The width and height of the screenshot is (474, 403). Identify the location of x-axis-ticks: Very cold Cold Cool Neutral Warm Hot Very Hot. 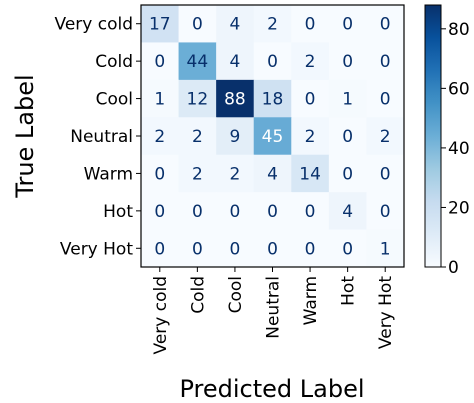
(273, 310).